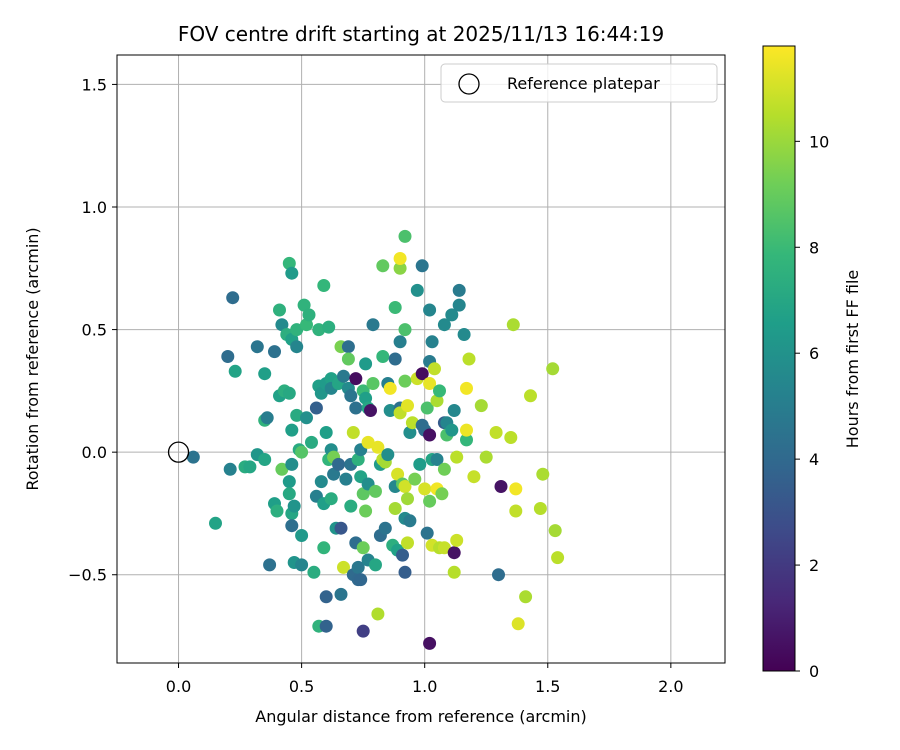 This screenshot has height=750, width=900. What do you see at coordinates (814, 459) in the screenshot?
I see `colorbar-tick-label: 4` at bounding box center [814, 459].